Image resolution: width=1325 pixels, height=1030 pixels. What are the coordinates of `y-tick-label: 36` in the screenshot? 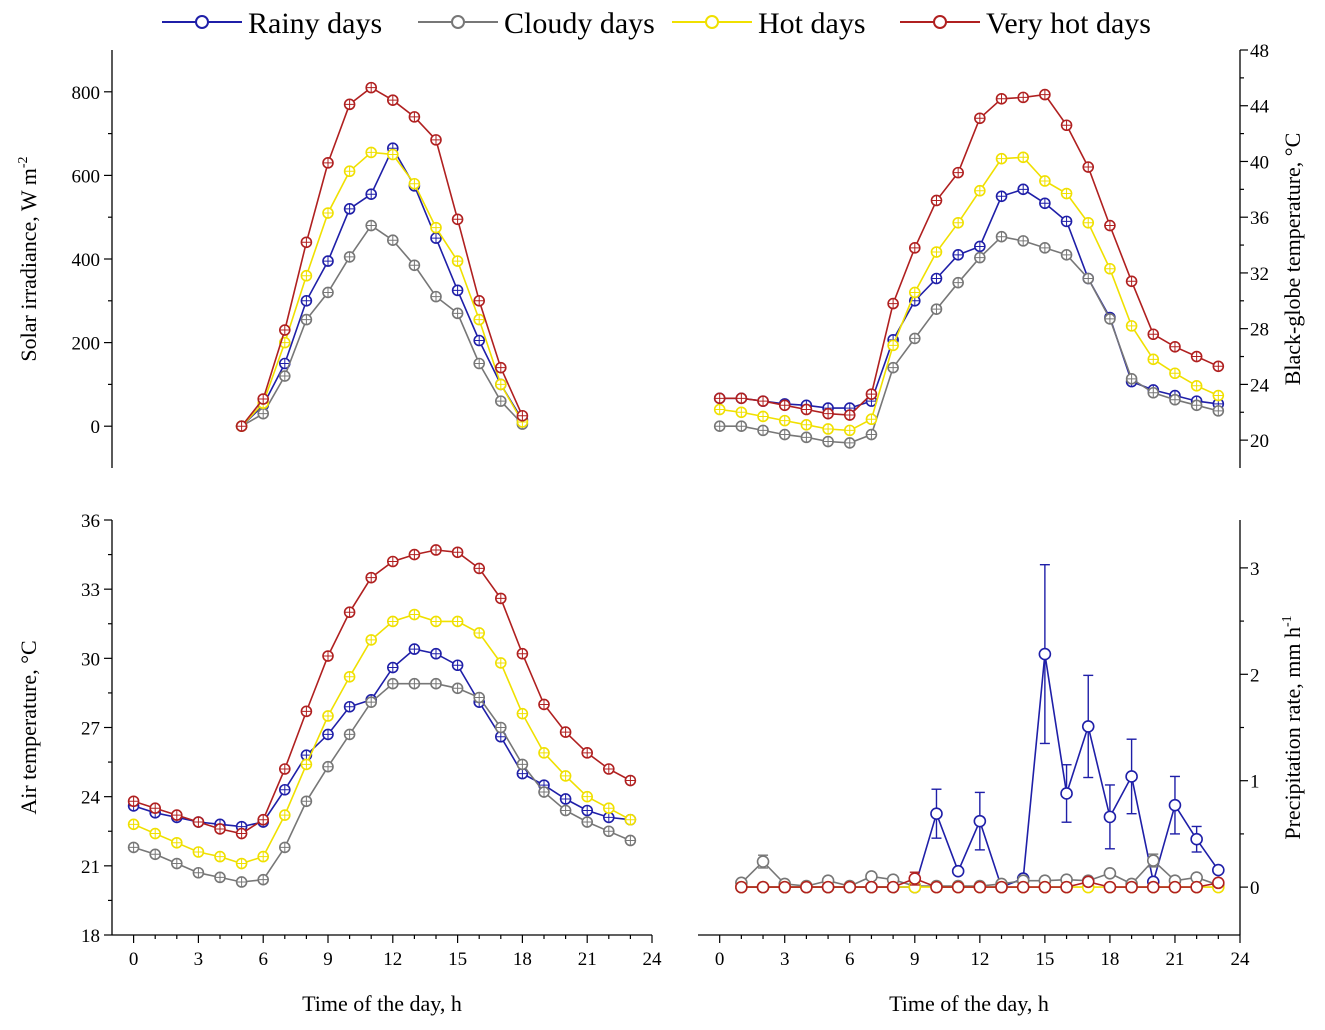 It's located at (1259, 218).